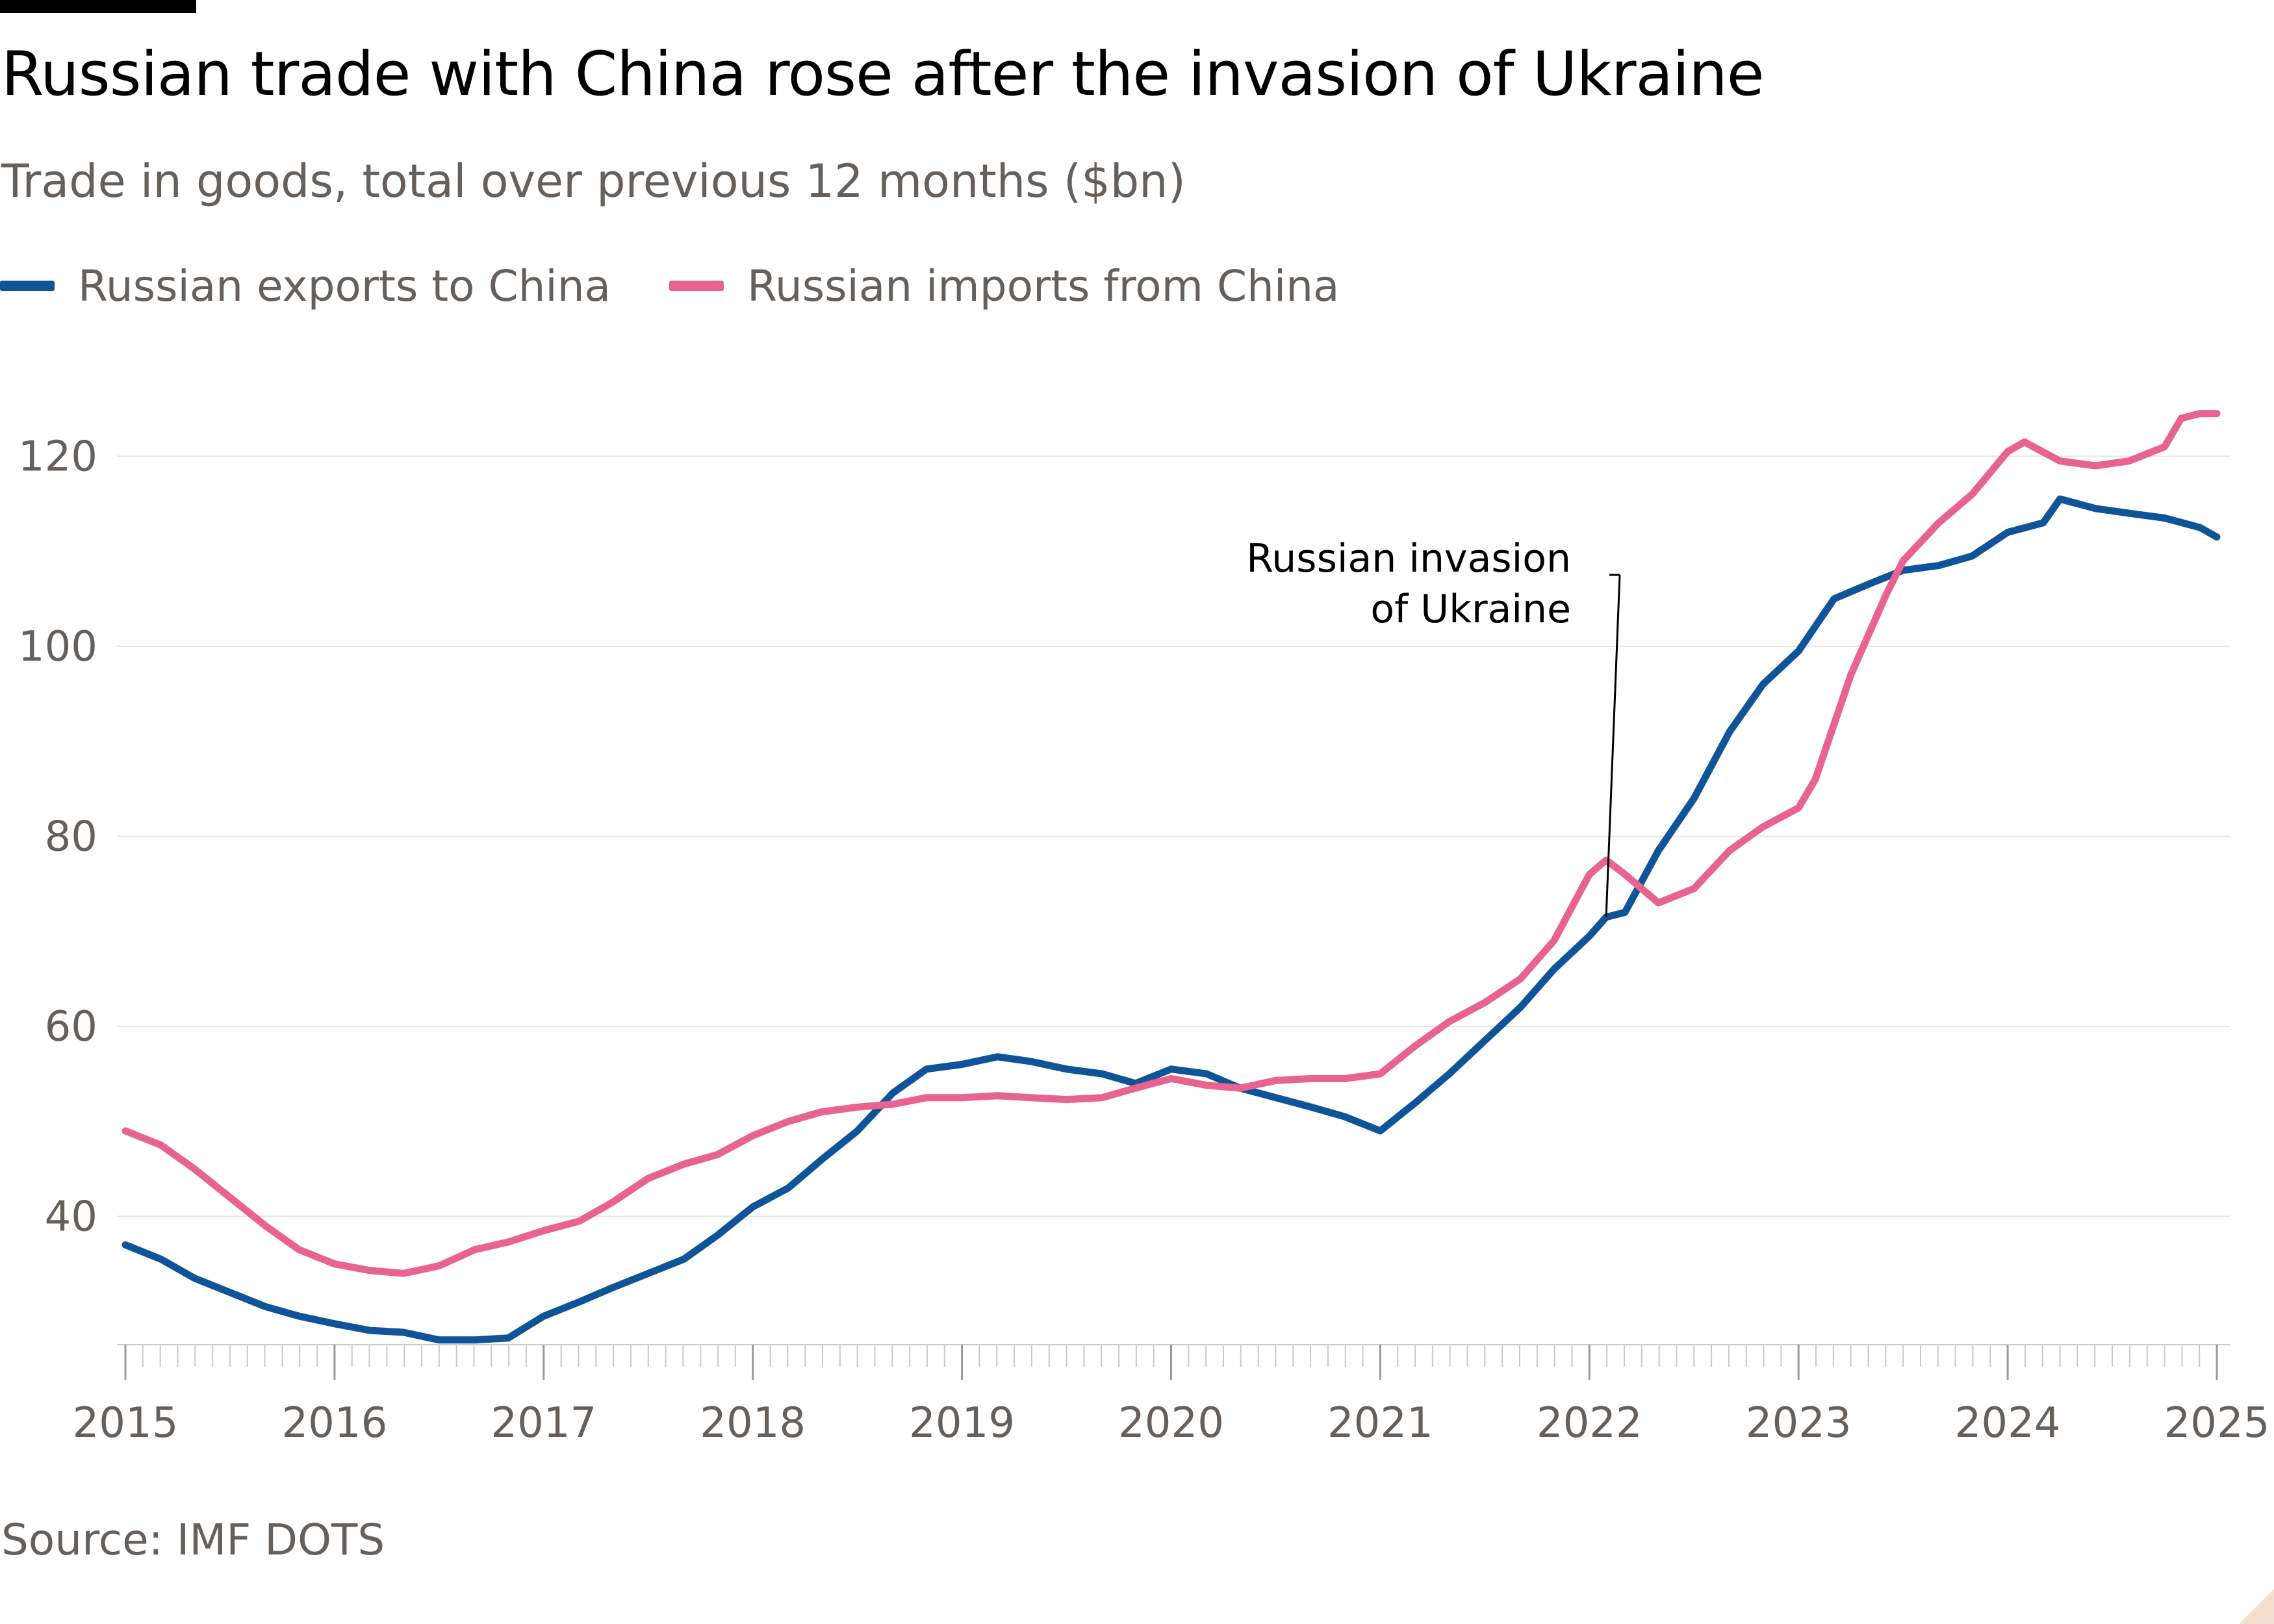 The image size is (2274, 1624). Describe the element at coordinates (962, 1423) in the screenshot. I see `x-tick-label: 2019` at that location.